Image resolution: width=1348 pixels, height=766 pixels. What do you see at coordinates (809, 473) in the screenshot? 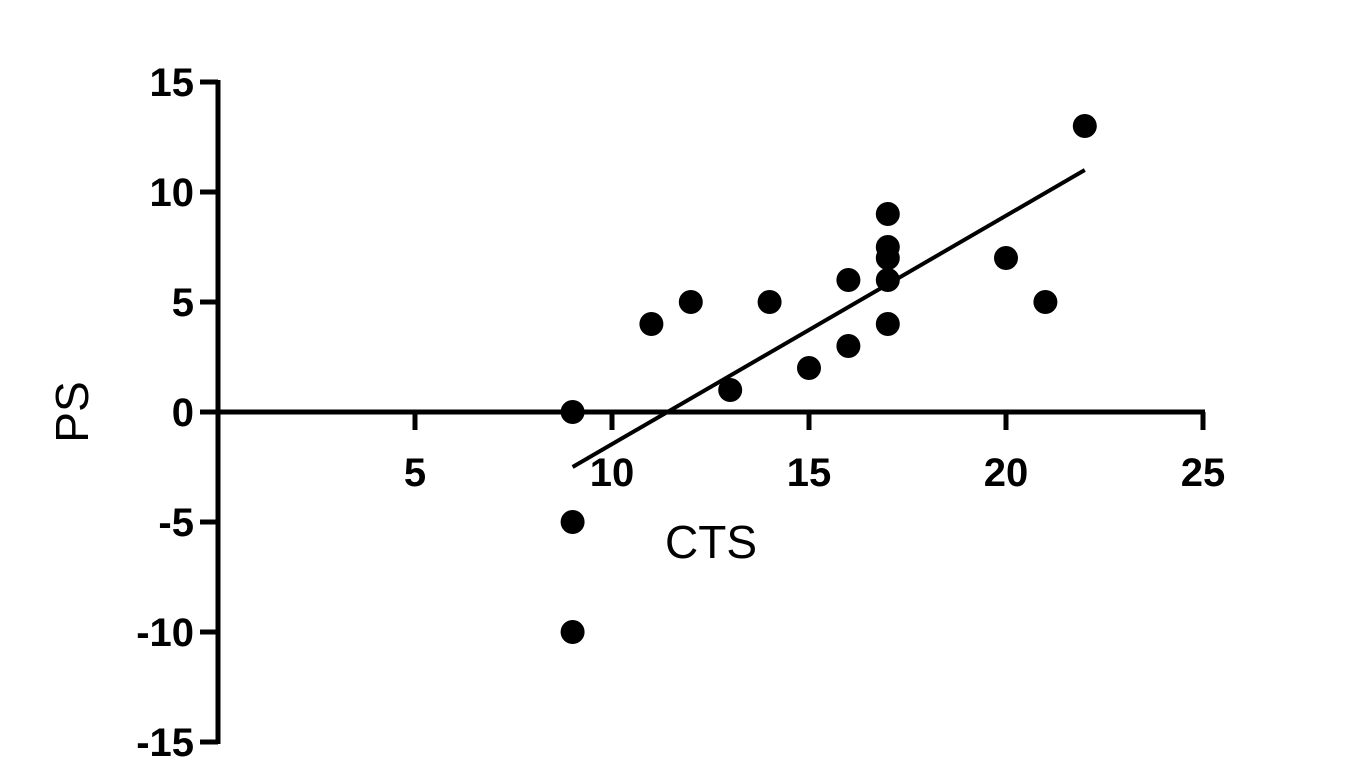
I see `x-tick-label: 15` at bounding box center [809, 473].